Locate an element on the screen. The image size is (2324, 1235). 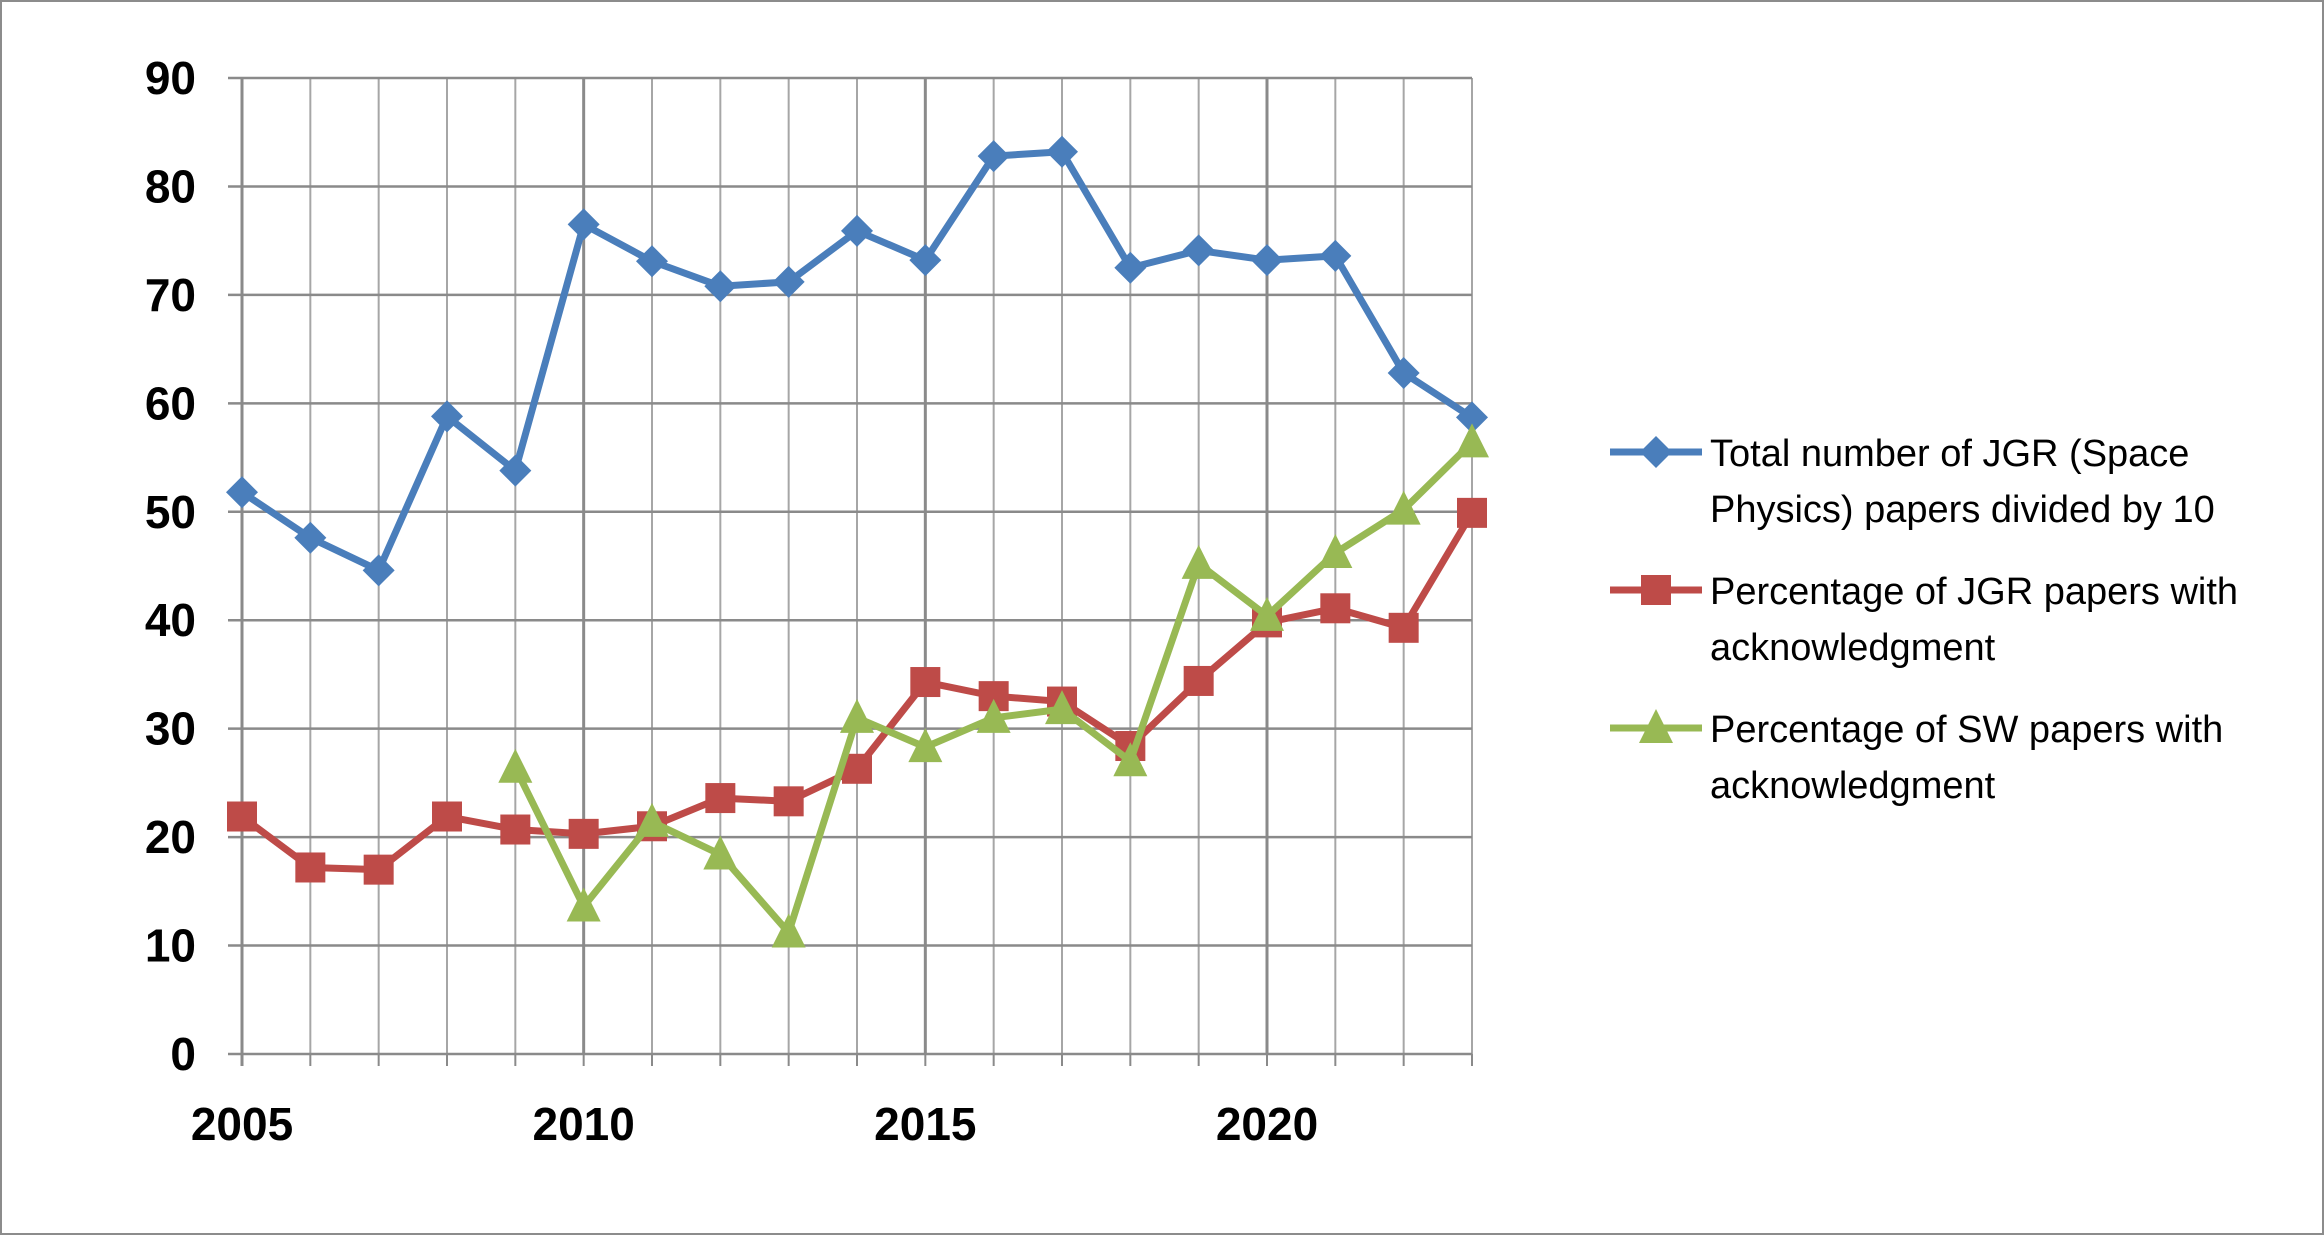
x-tick-label: 2015 is located at coordinates (925, 1124).